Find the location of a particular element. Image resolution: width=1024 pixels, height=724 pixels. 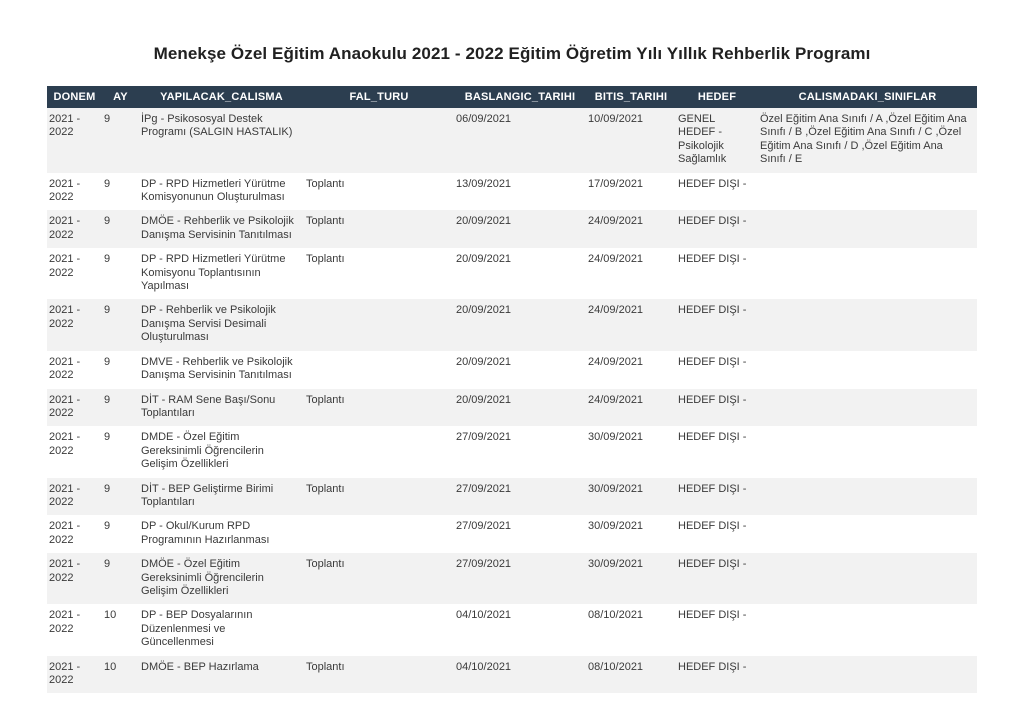

column-header-baslangic-tarihi: BASLANGIC_TARIHI is located at coordinates (520, 97).